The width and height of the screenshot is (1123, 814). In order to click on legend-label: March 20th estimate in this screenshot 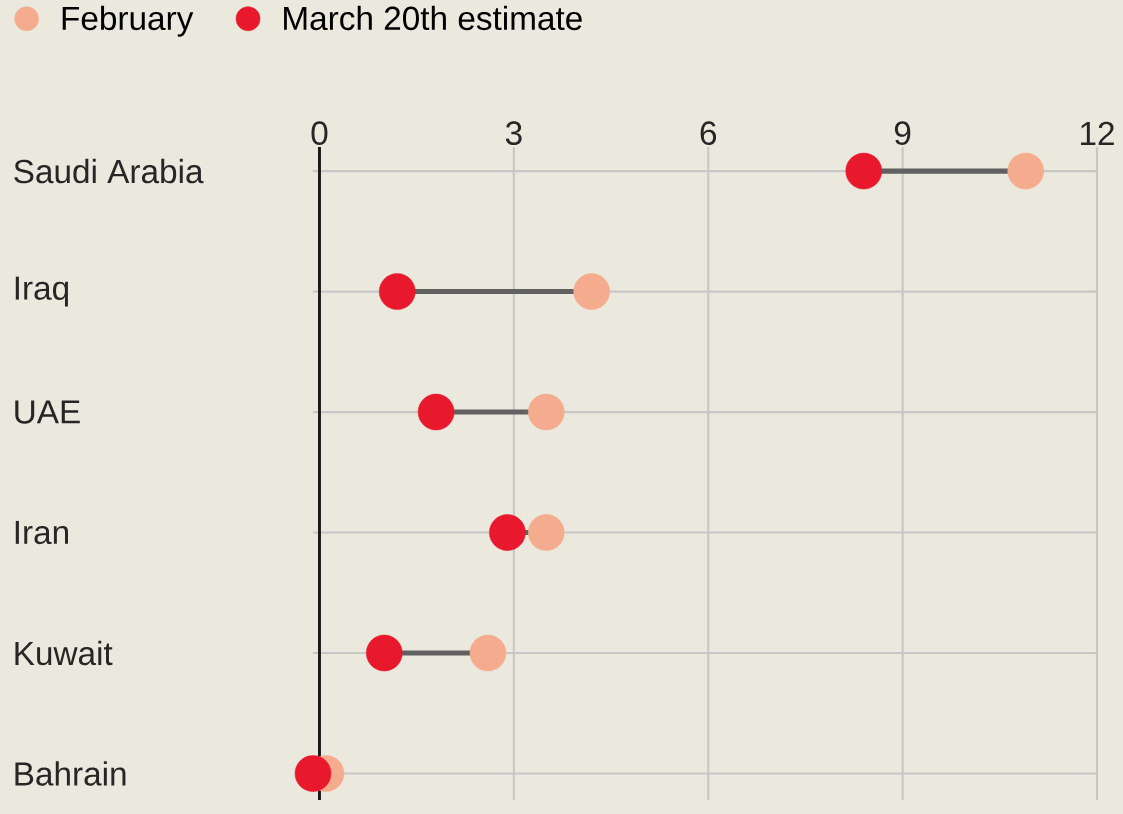, I will do `click(433, 18)`.